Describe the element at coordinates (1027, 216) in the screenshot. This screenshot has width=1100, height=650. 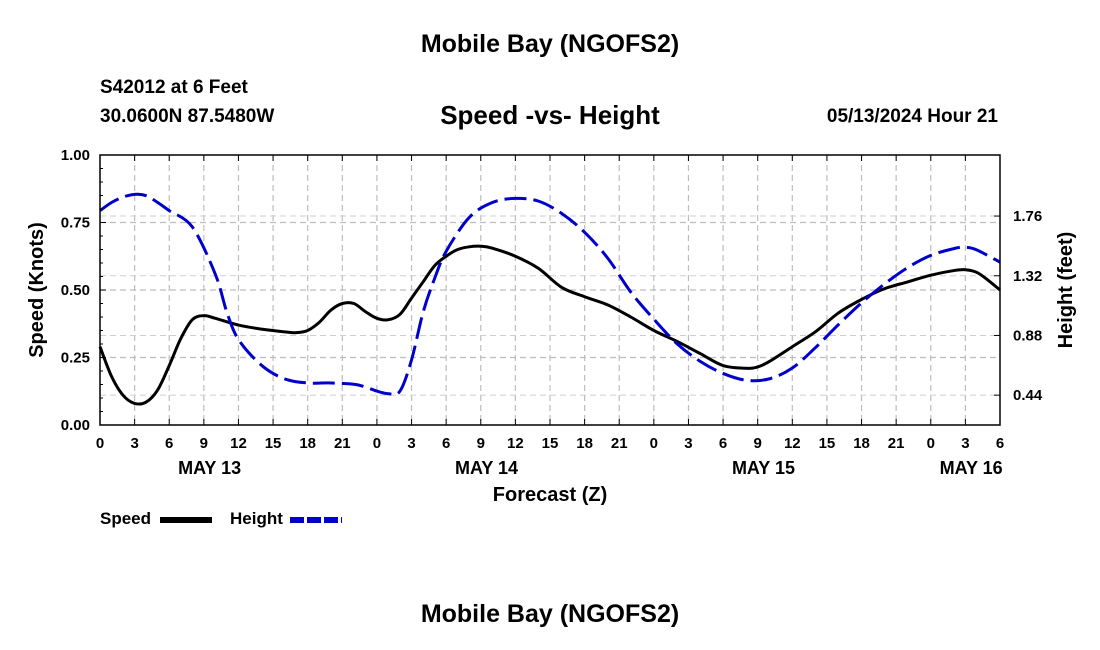
I see `right-tick-label: 1.76` at that location.